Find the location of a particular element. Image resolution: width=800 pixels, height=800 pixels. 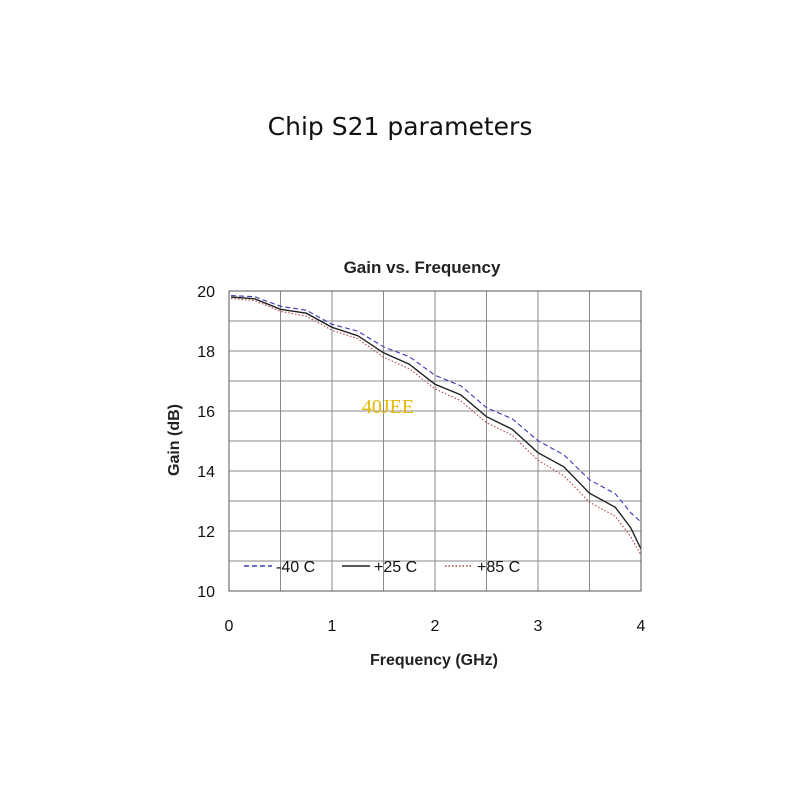

page-title: Chip S21 parameters is located at coordinates (400, 126).